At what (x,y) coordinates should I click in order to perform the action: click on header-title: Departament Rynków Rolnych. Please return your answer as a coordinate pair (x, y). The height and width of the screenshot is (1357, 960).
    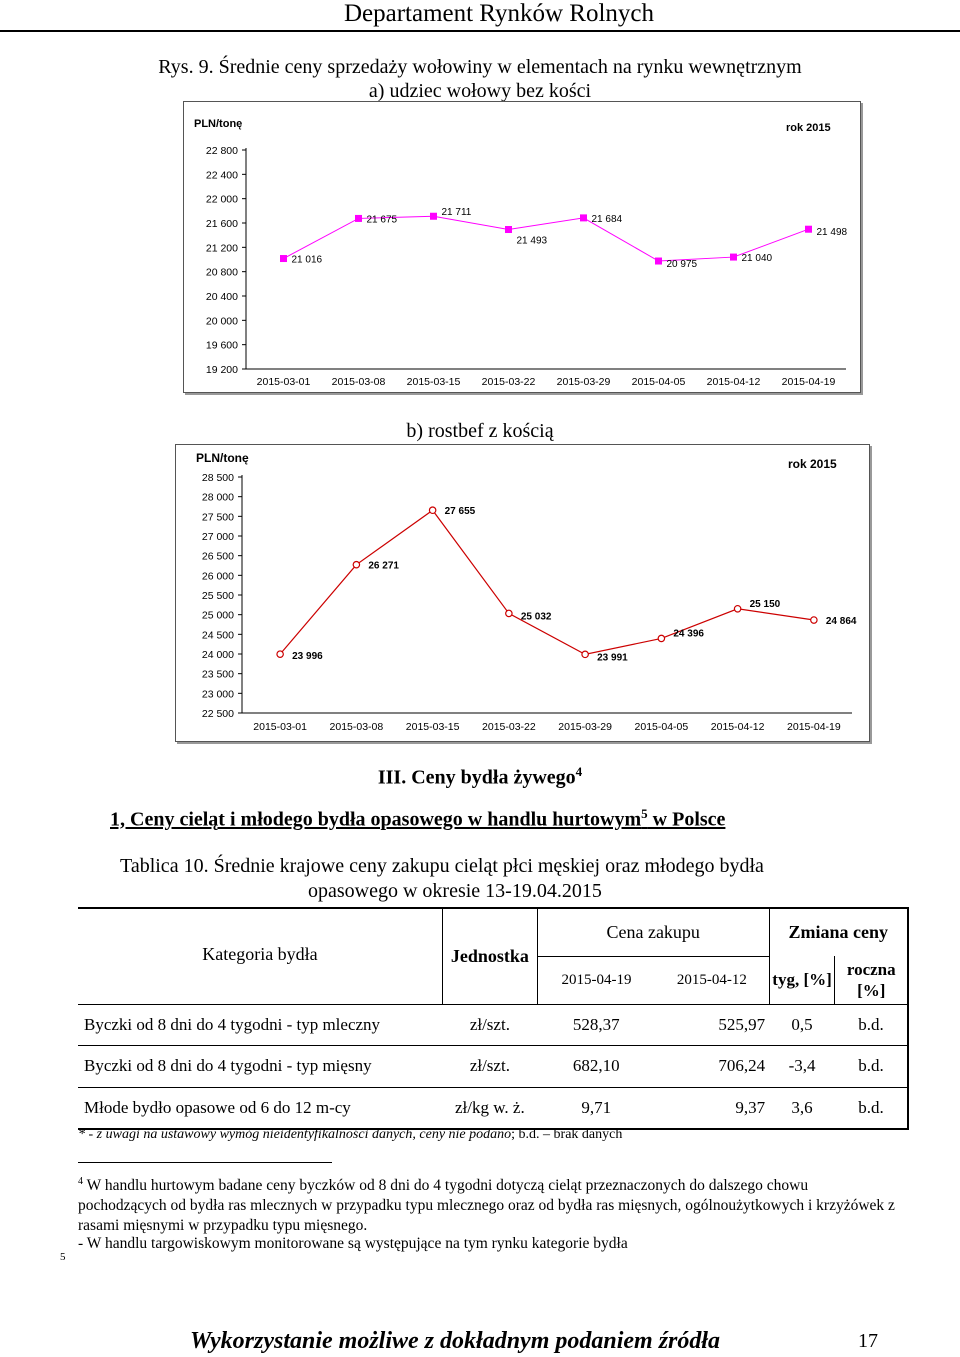
    Looking at the image, I should click on (498, 13).